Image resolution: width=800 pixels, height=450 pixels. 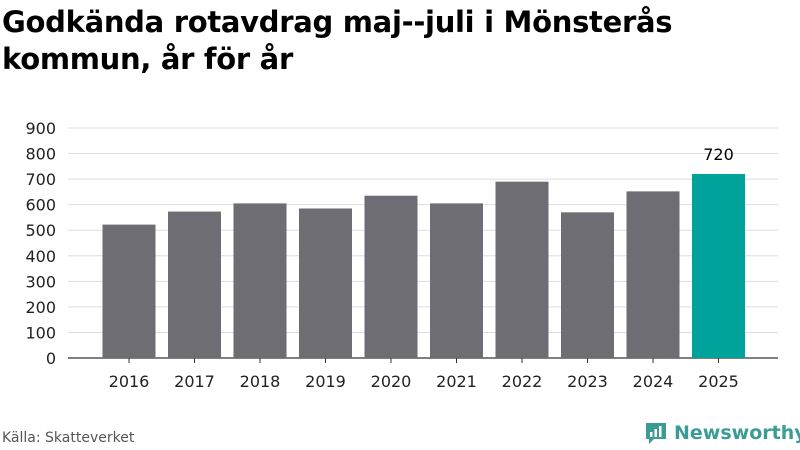 What do you see at coordinates (40, 128) in the screenshot?
I see `y-tick-label: 900` at bounding box center [40, 128].